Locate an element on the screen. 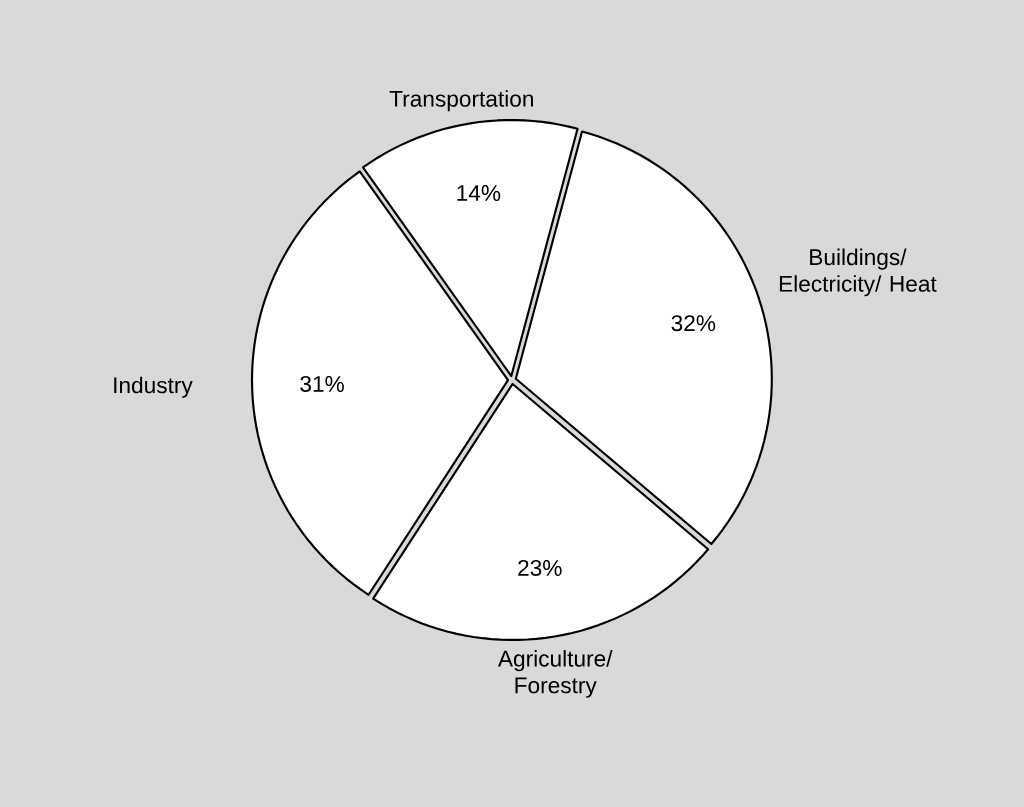 The image size is (1024, 807). data-label: 14% is located at coordinates (479, 193).